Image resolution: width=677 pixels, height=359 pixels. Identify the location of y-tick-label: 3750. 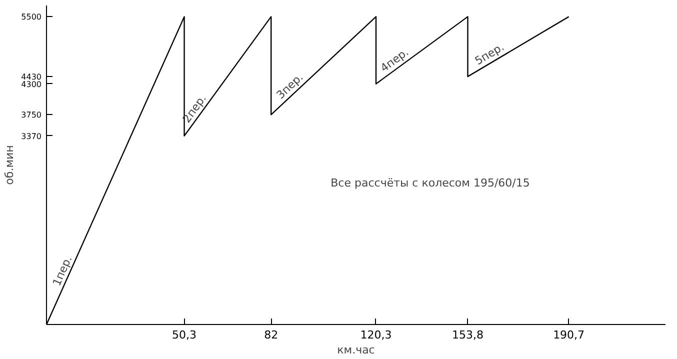
(31, 115).